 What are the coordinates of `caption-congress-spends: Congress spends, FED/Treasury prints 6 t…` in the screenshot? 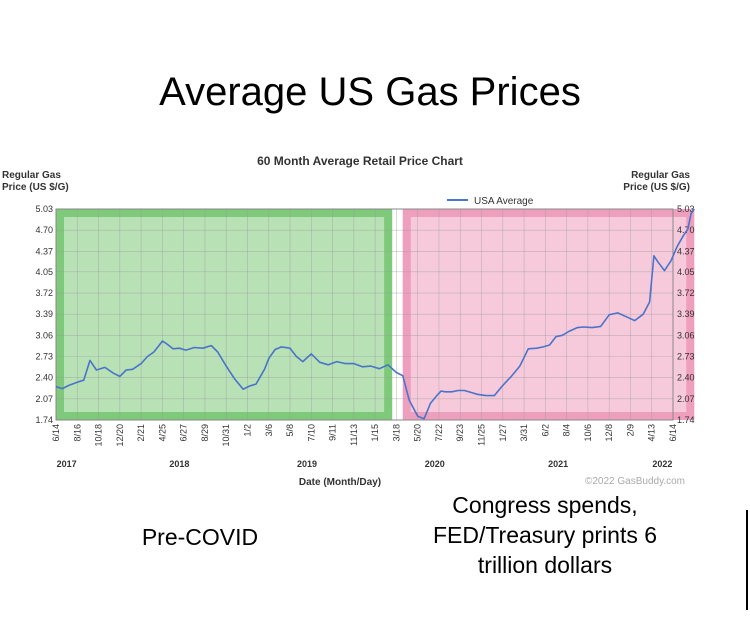 It's located at (545, 535).